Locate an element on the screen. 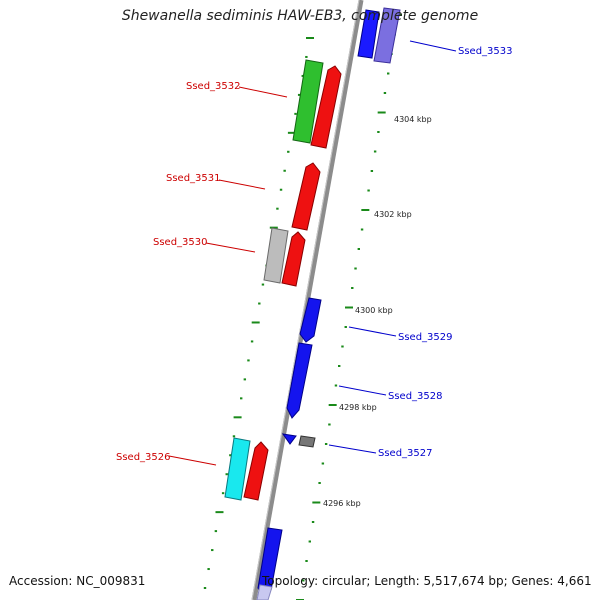 The image size is (600, 600). gene-label-ssed-3531: Ssed_3531 is located at coordinates (193, 178).